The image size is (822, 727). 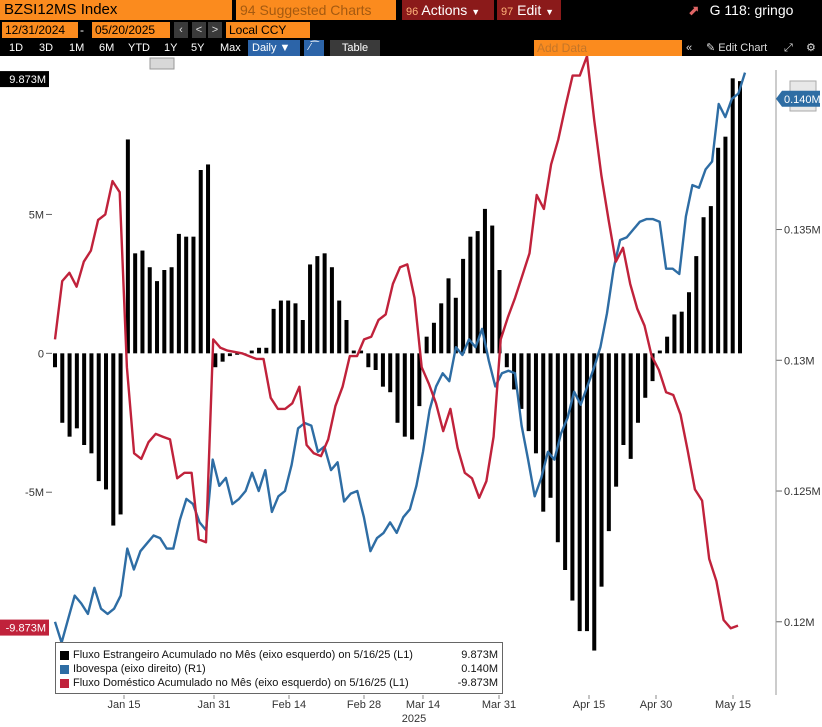 I want to click on security-ticker-field: BZSI12MS Index, so click(x=116, y=10).